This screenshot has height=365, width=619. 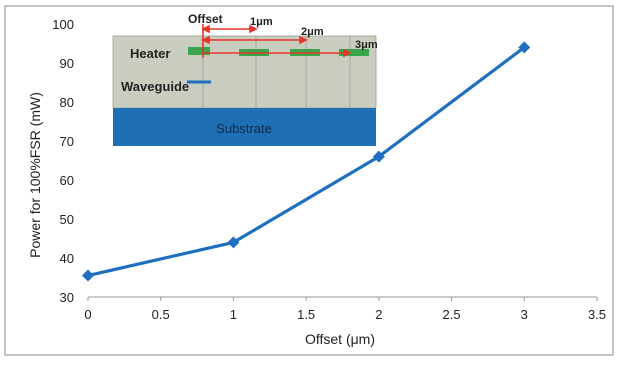 What do you see at coordinates (67, 297) in the screenshot?
I see `y-tick-label: 30` at bounding box center [67, 297].